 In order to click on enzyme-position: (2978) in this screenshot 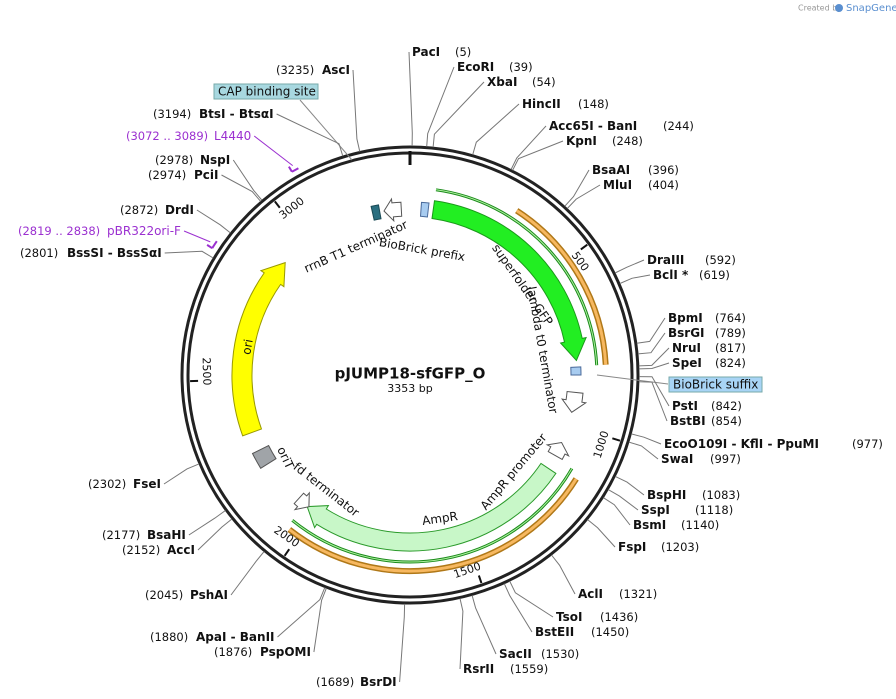, I will do `click(174, 160)`.